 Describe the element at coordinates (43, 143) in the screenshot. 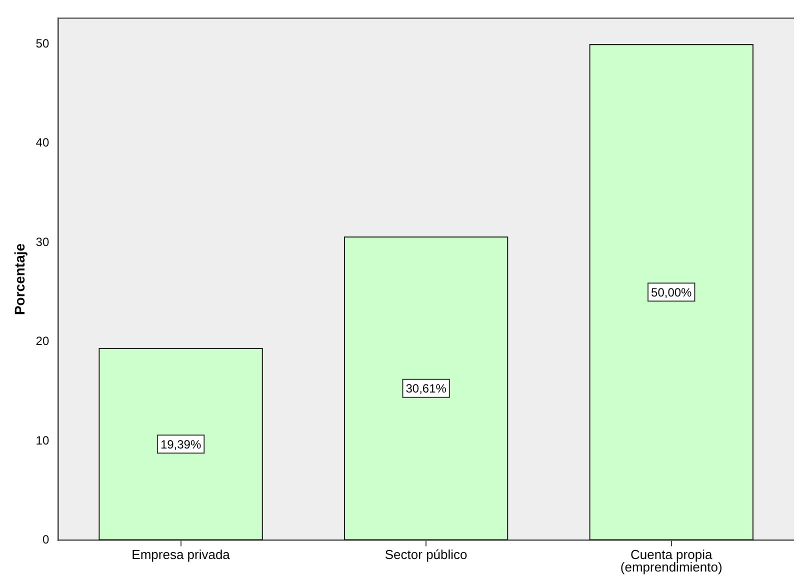

I see `y-tick-label: 40` at that location.